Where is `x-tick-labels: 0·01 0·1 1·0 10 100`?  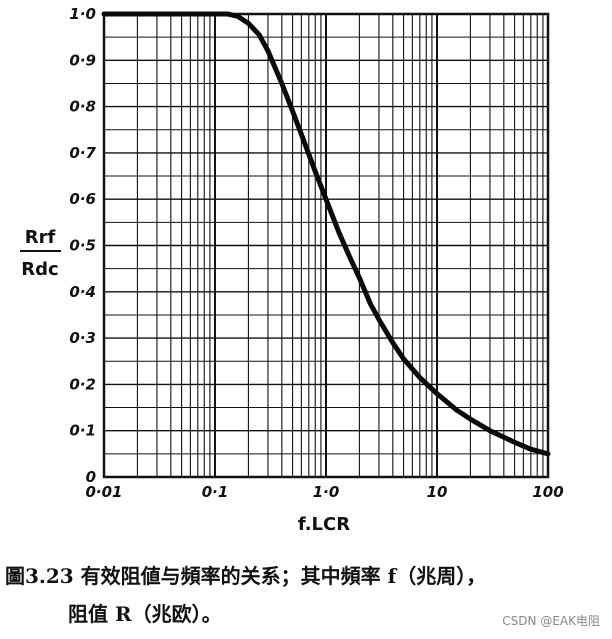
x-tick-labels: 0·01 0·1 1·0 10 100 is located at coordinates (324, 492).